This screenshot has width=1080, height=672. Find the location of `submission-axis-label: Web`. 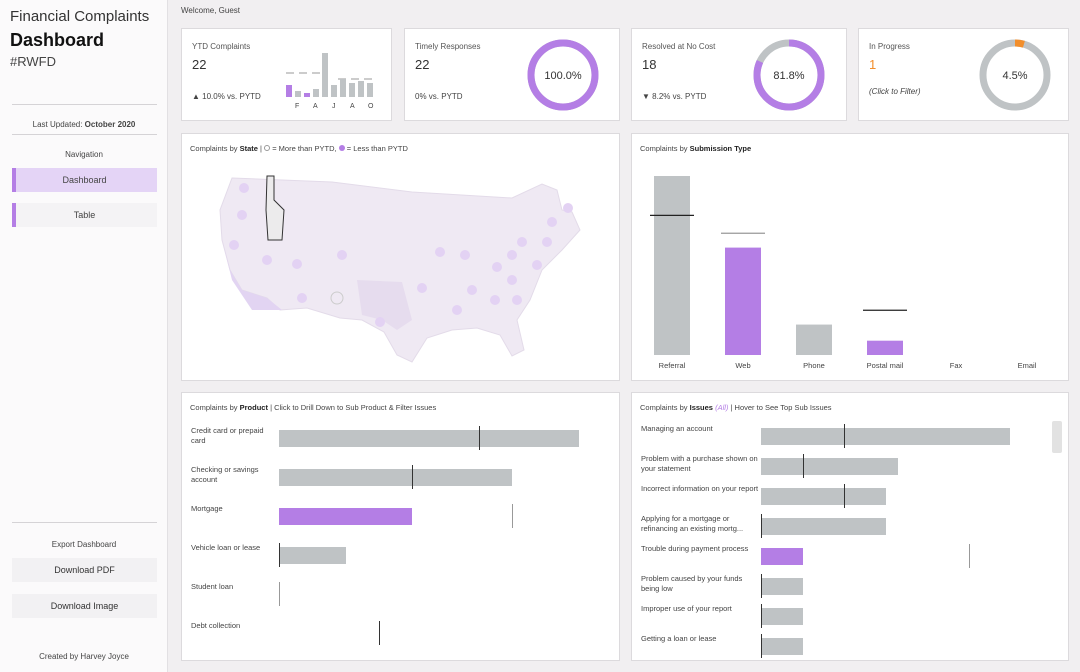

submission-axis-label: Web is located at coordinates (742, 365).